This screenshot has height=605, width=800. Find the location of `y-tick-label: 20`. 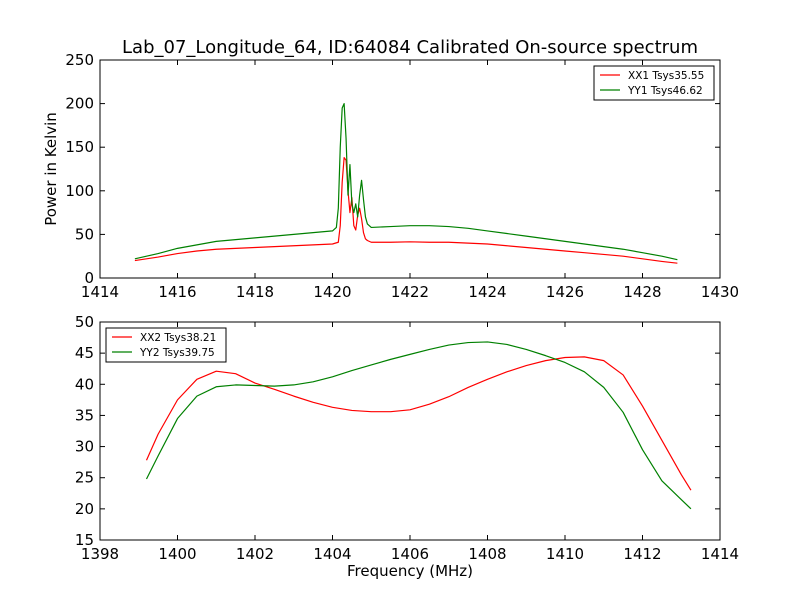

y-tick-label: 20 is located at coordinates (84, 509).